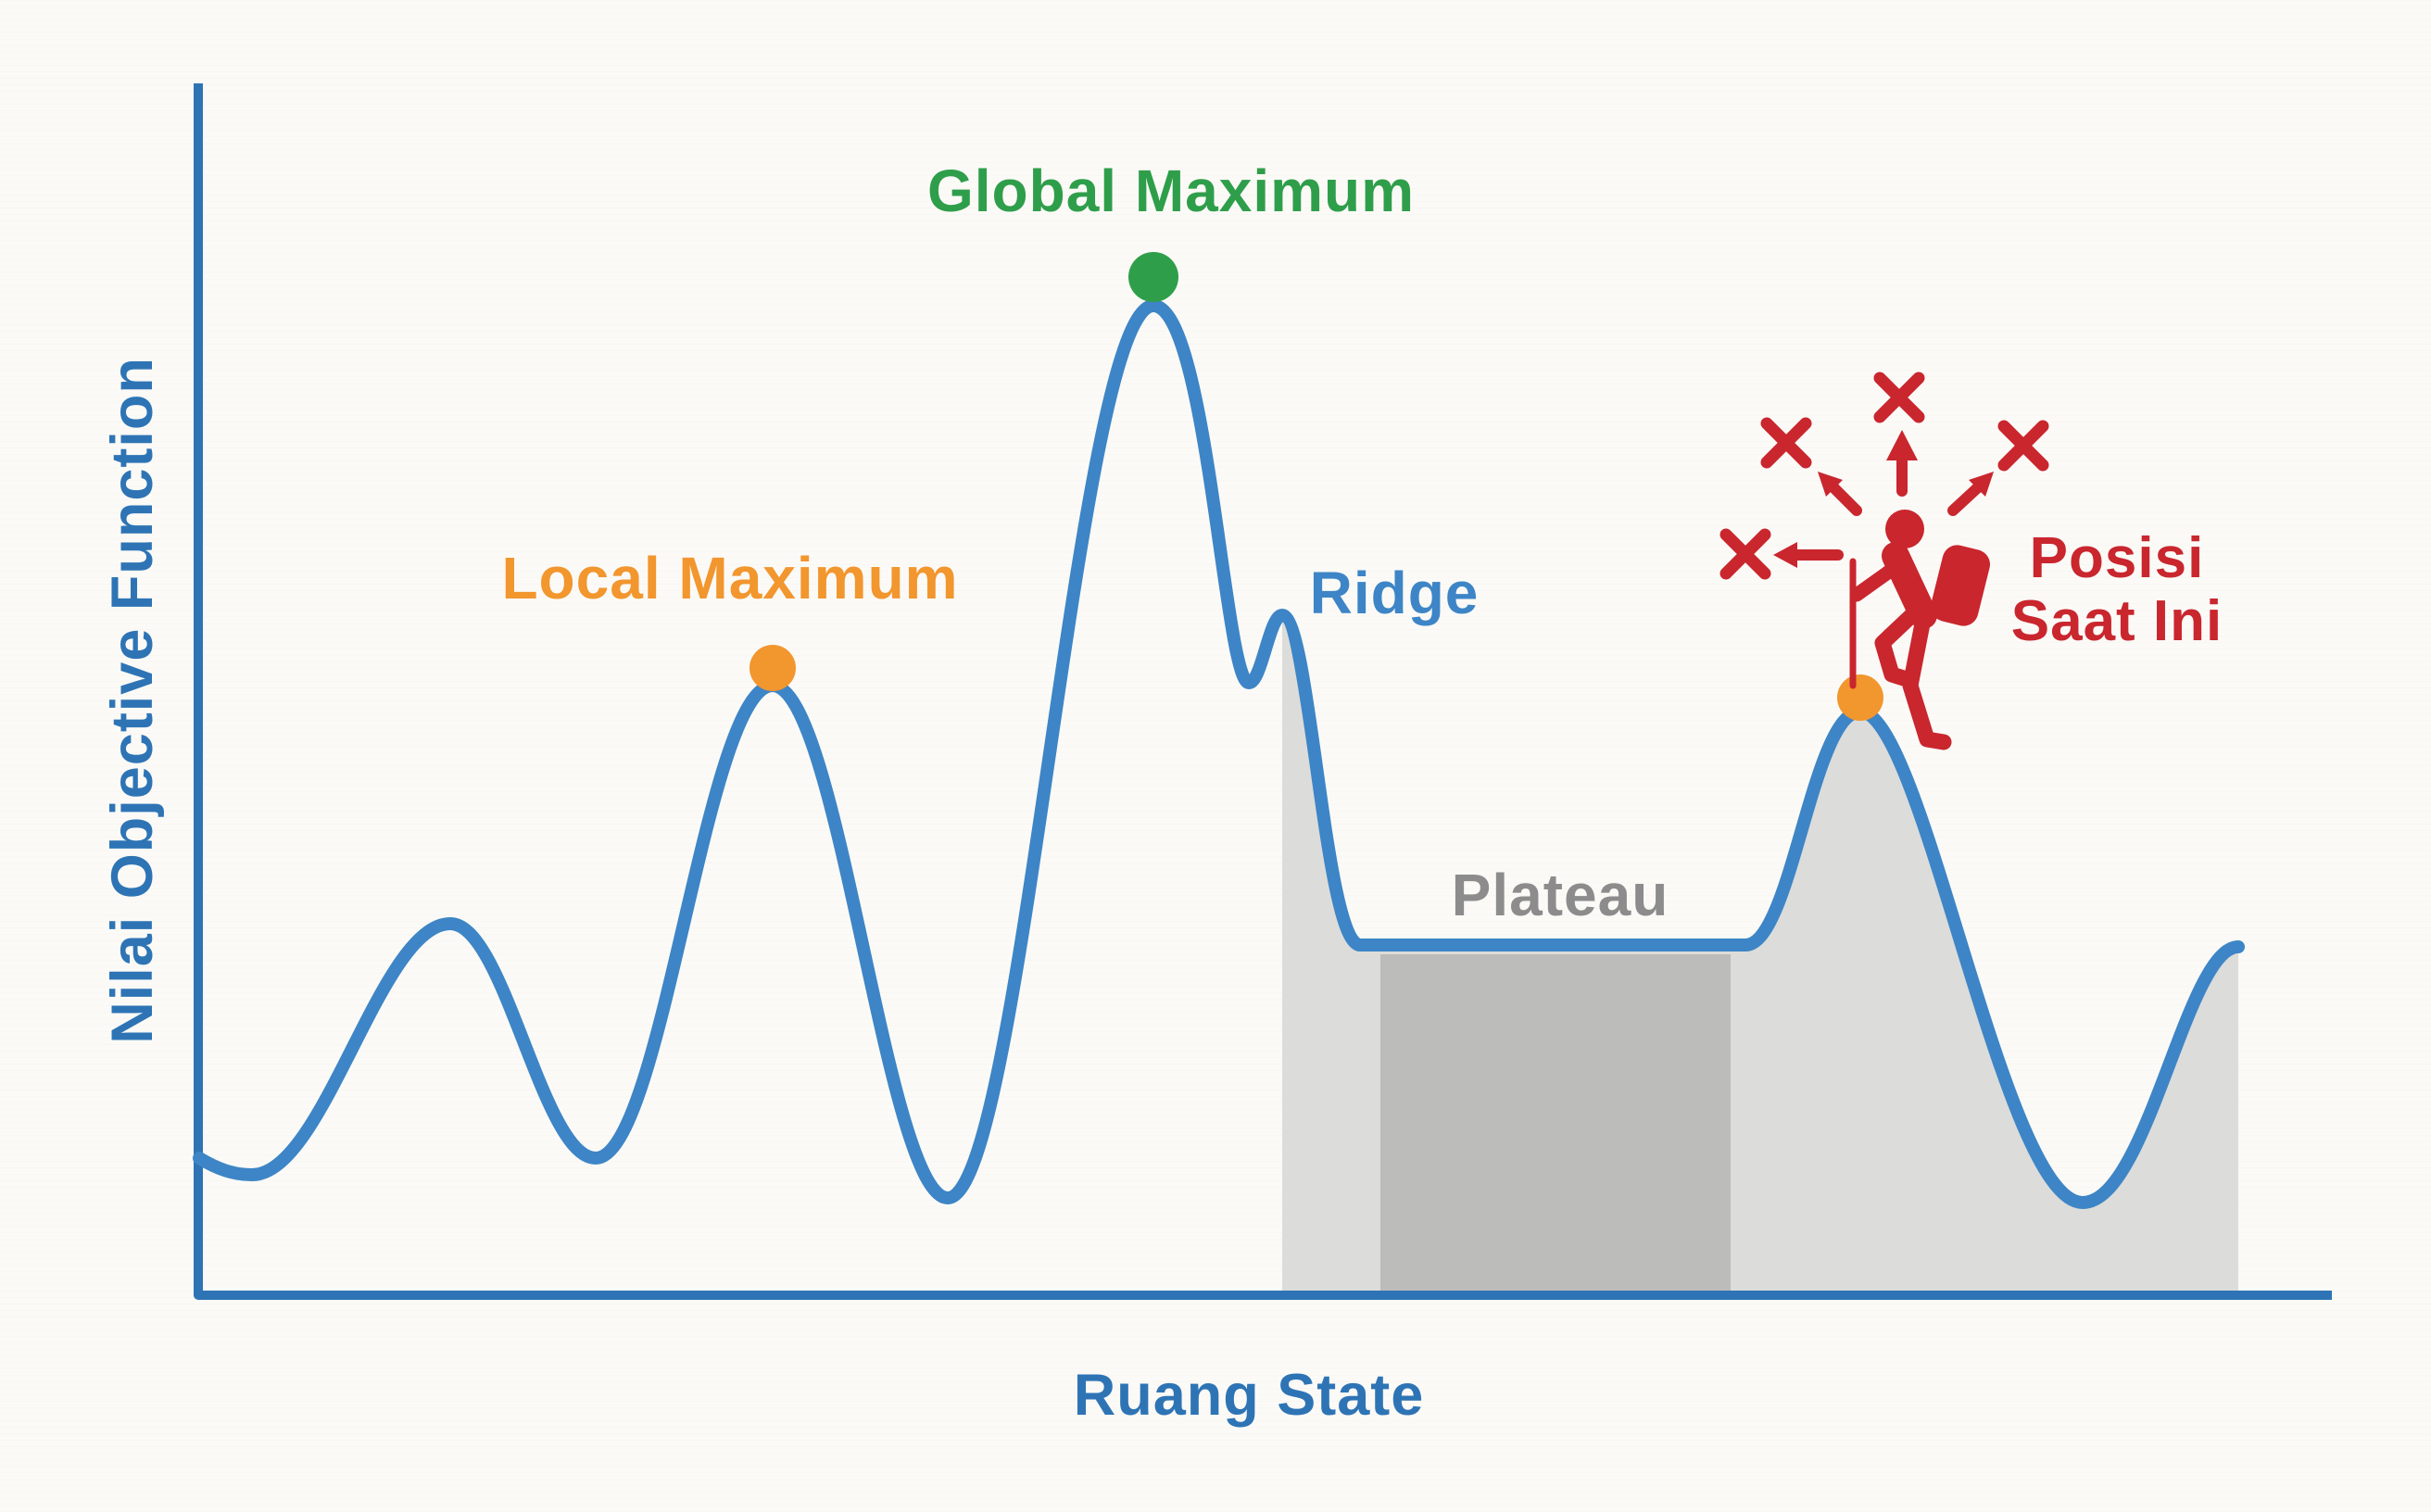  Describe the element at coordinates (1883, 499) in the screenshot. I see `direction-arrows` at that location.